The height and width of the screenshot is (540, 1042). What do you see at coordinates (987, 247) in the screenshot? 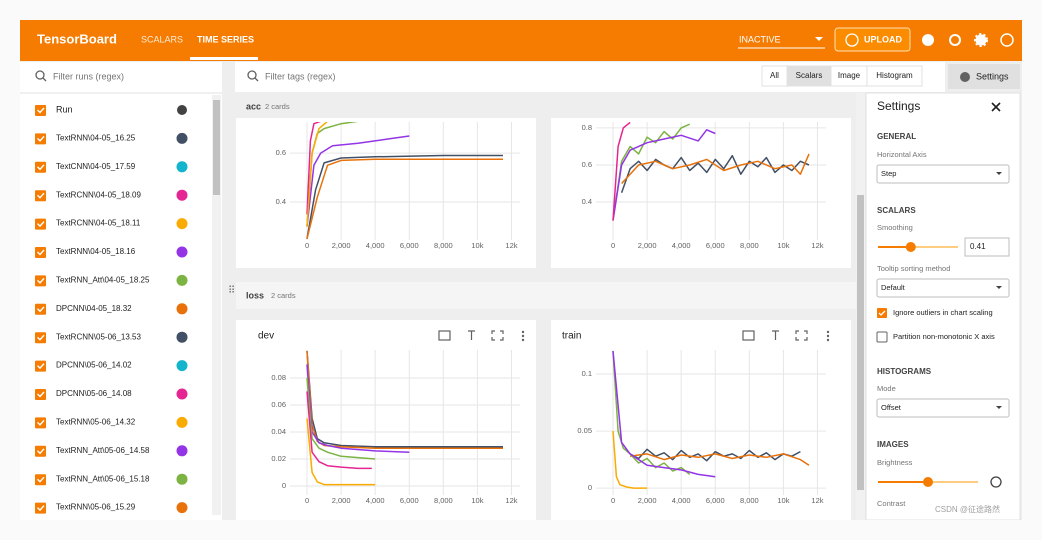
I see `input` at bounding box center [987, 247].